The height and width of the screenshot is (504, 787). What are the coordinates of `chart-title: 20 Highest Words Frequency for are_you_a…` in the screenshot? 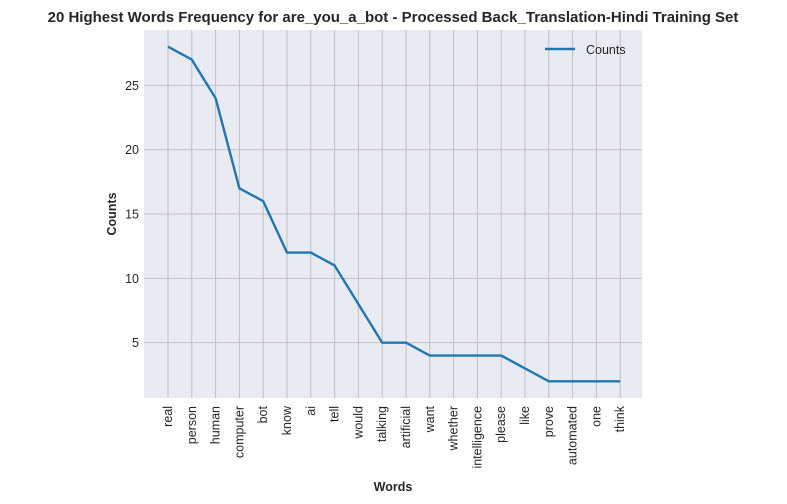 It's located at (393, 17).